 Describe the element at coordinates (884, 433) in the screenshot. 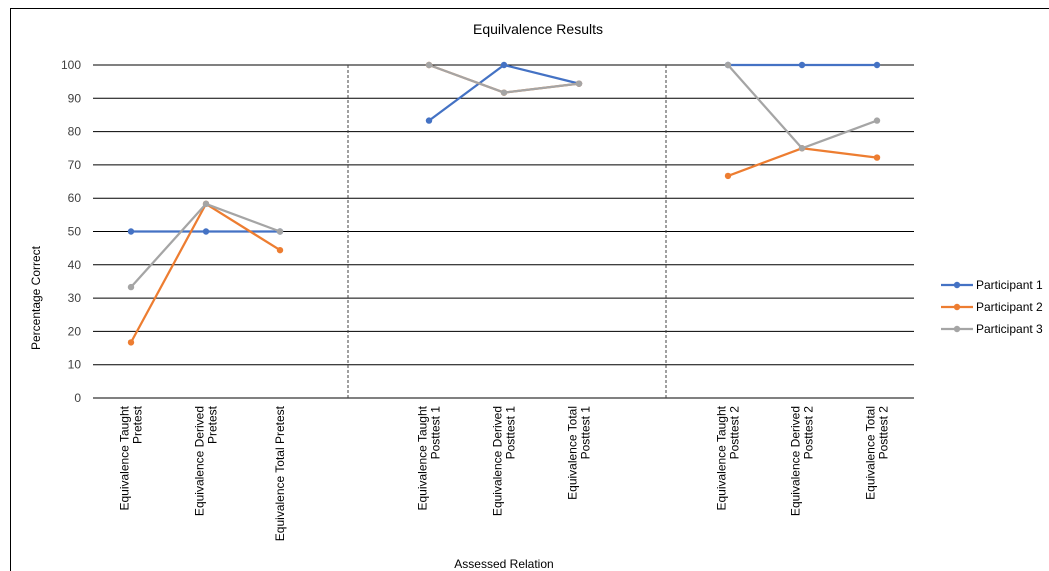

I see `category-label-3-3-2: Posttest 2` at that location.